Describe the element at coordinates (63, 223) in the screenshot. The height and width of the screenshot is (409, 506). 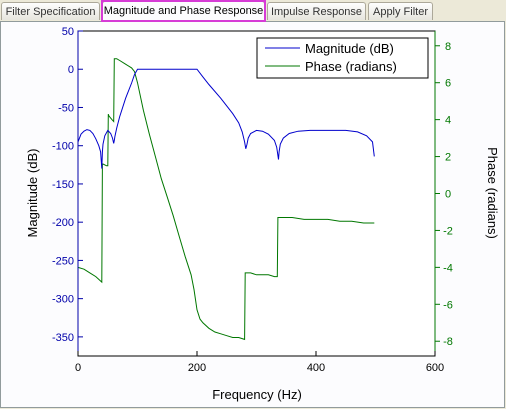
I see `y-tick-label: -200` at that location.